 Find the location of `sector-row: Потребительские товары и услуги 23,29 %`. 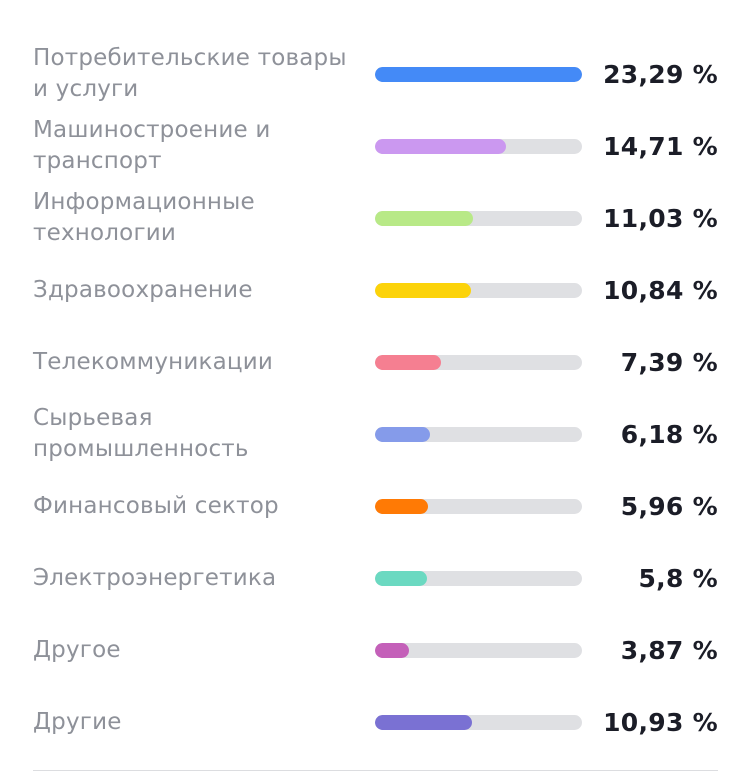

sector-row: Потребительские товары и услуги 23,29 % is located at coordinates (375, 74).